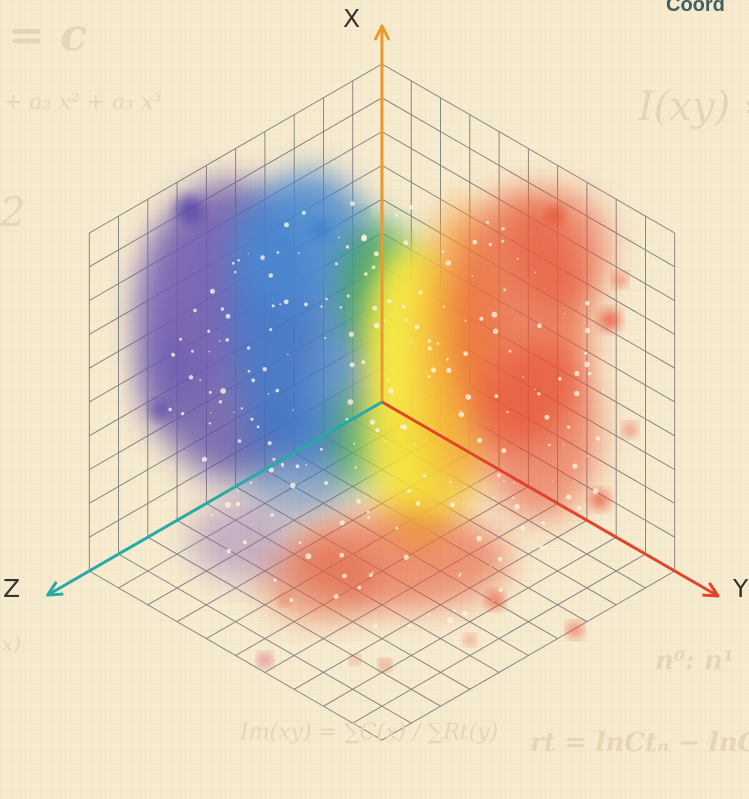  I want to click on z-axis-line, so click(214, 498).